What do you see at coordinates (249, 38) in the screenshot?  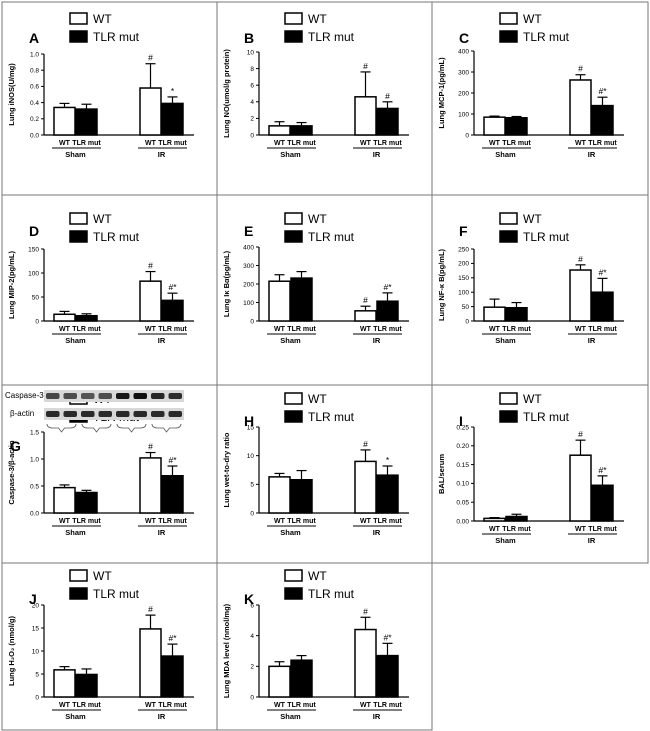 I see `panel-letter: B` at bounding box center [249, 38].